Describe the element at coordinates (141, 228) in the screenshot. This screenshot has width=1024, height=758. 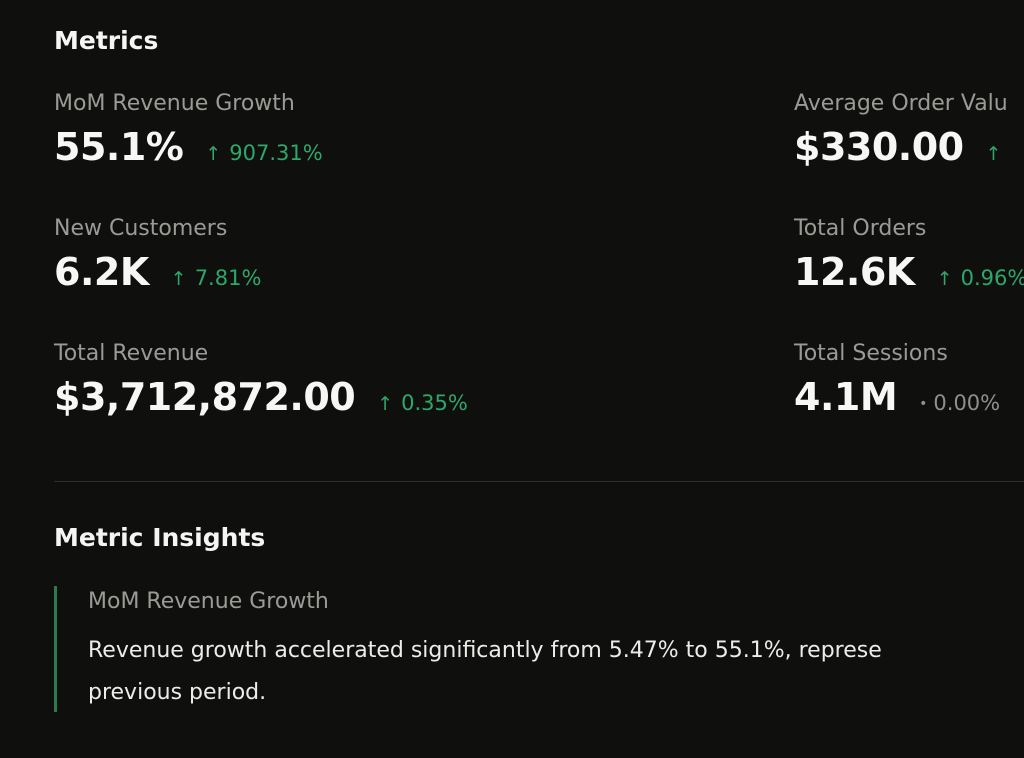
I see `metric-label: New Customers` at that location.